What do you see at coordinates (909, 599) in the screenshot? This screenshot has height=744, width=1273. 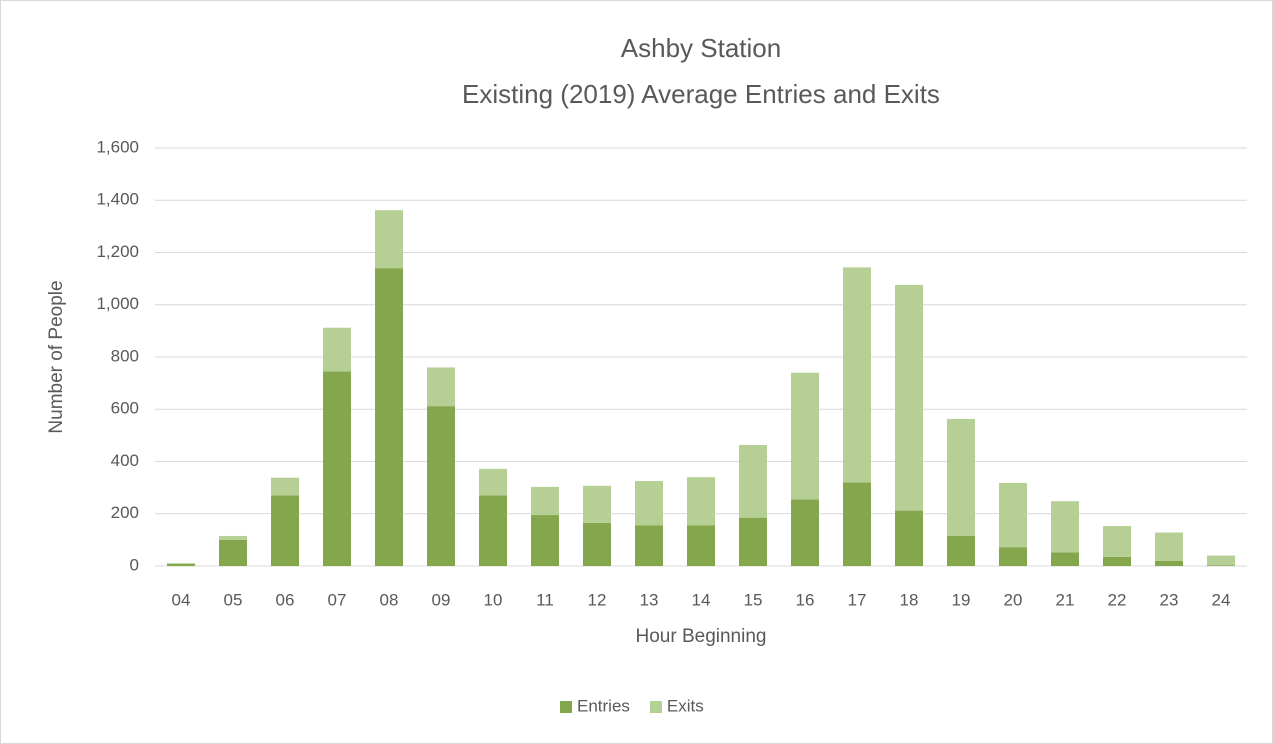 I see `x-tick-label: 18` at bounding box center [909, 599].